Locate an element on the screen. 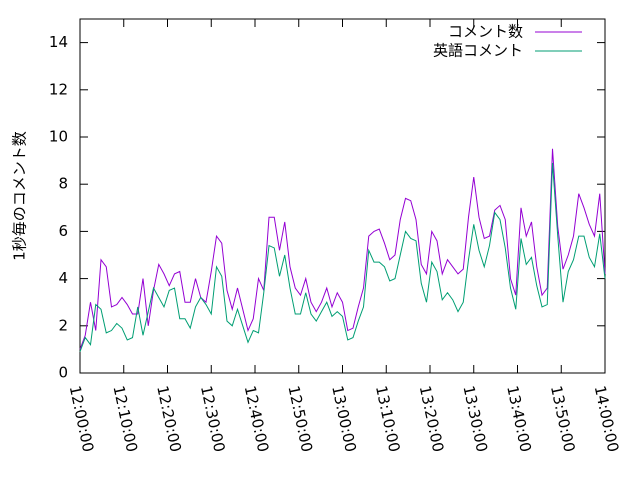 The height and width of the screenshot is (480, 640). x-tick-label: 13:50:00 is located at coordinates (563, 419).